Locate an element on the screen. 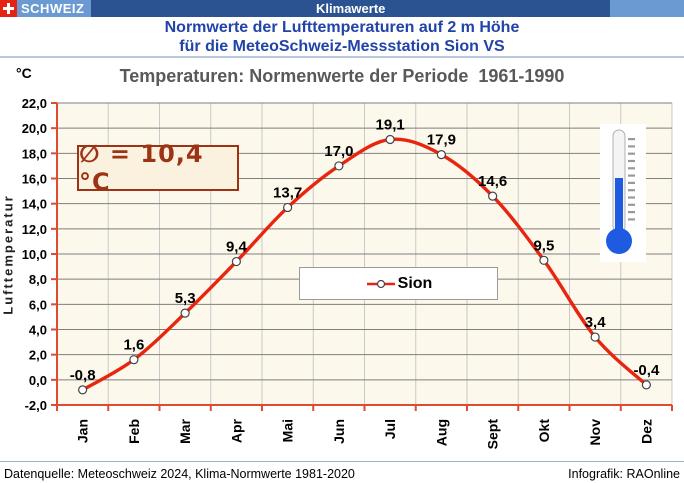 This screenshot has width=684, height=483. svg-text: Jan is located at coordinates (83, 431).